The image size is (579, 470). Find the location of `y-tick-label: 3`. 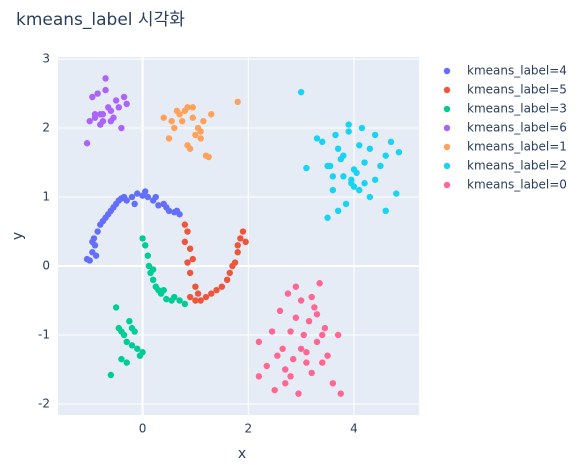

y-tick-label: 3 is located at coordinates (46, 59).